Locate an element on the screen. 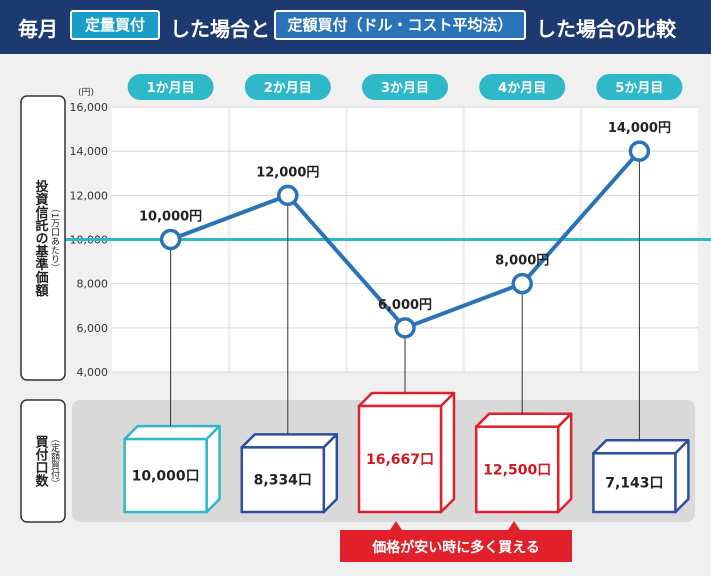 This screenshot has width=711, height=576. title-suffix: した場合の比較 is located at coordinates (606, 29).